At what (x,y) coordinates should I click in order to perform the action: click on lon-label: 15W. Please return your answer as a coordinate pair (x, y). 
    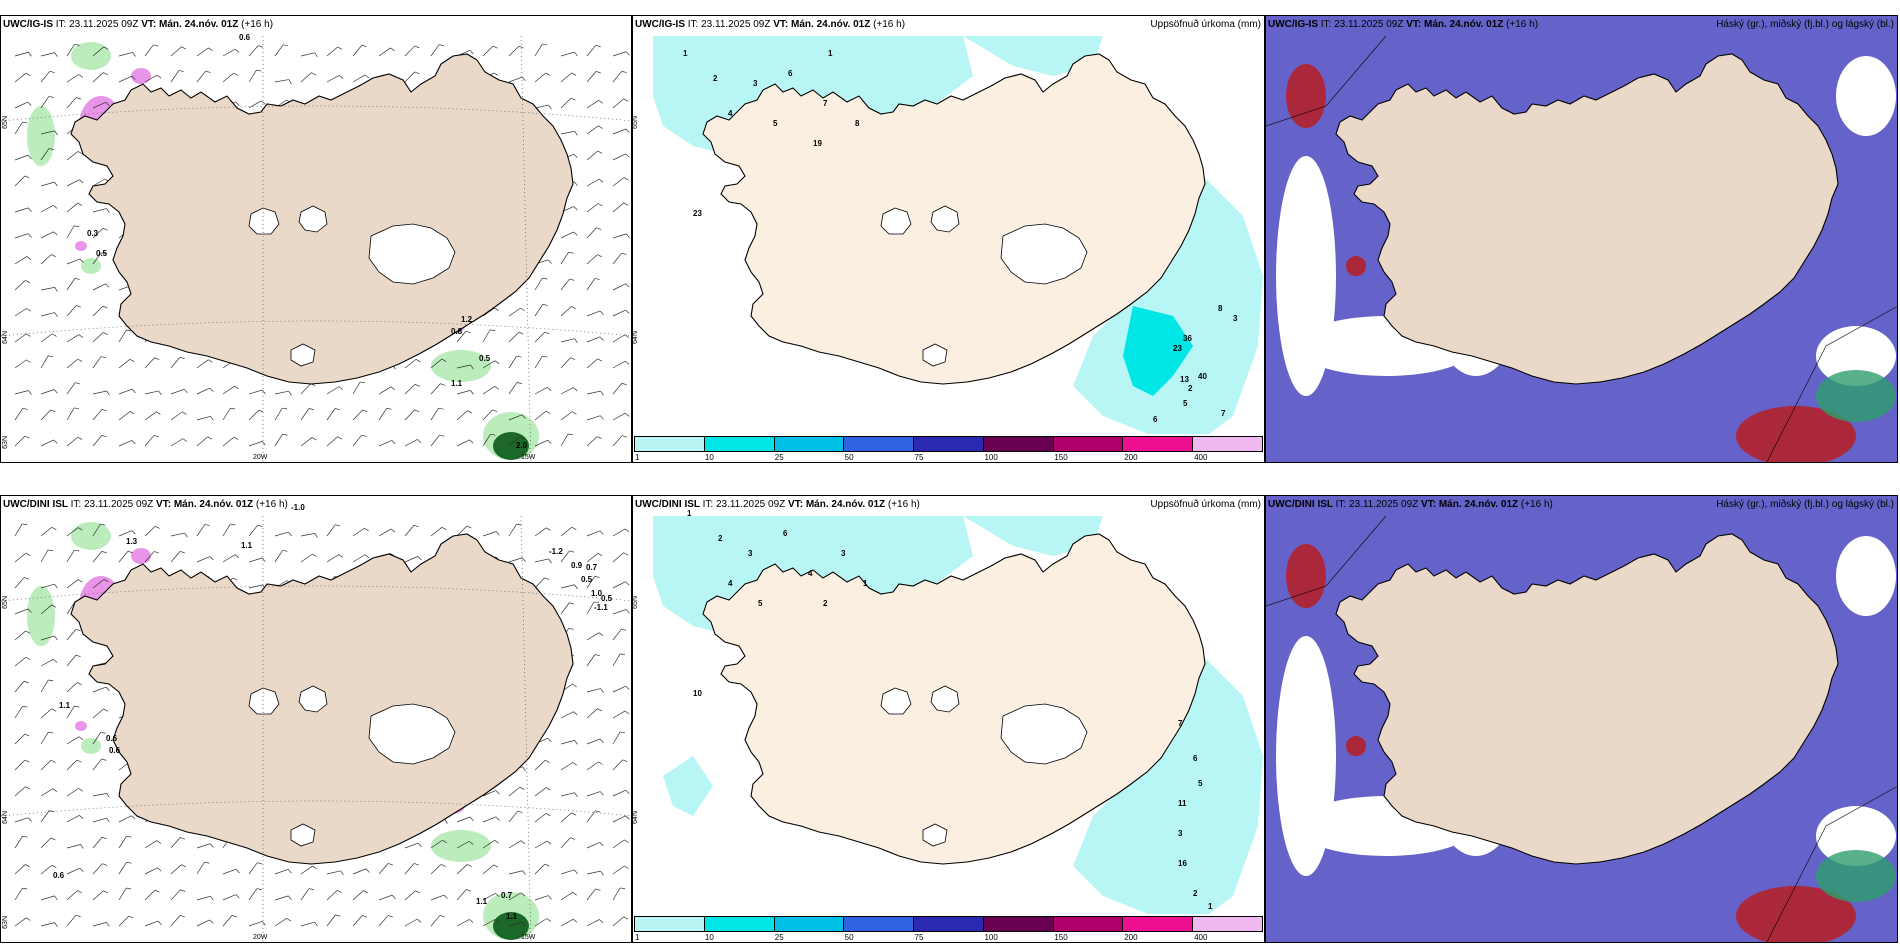
    Looking at the image, I should click on (528, 457).